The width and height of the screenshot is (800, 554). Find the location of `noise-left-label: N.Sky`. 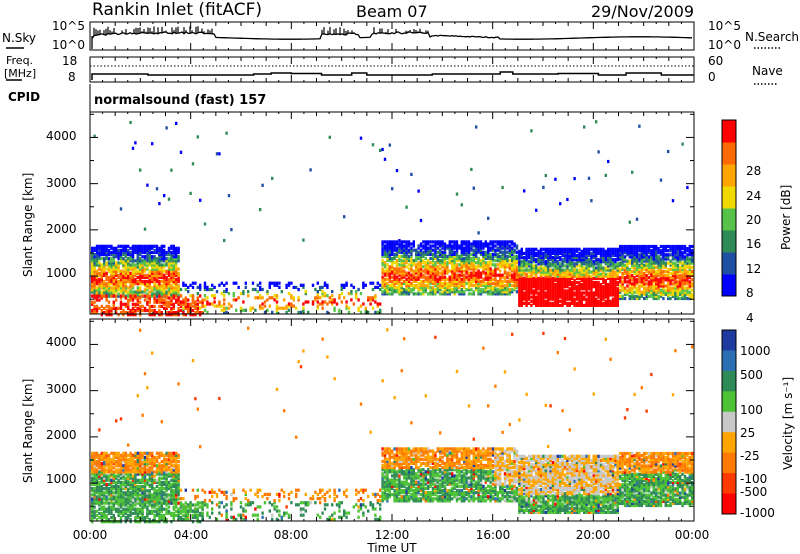

noise-left-label: N.Sky is located at coordinates (19, 38).